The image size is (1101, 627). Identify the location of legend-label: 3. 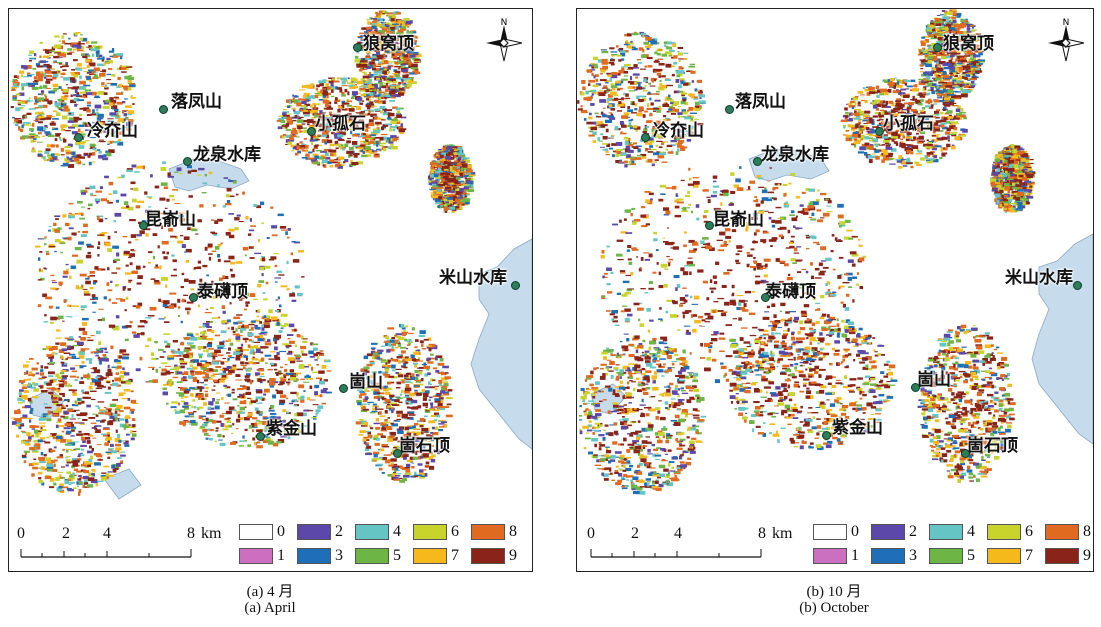
(913, 555).